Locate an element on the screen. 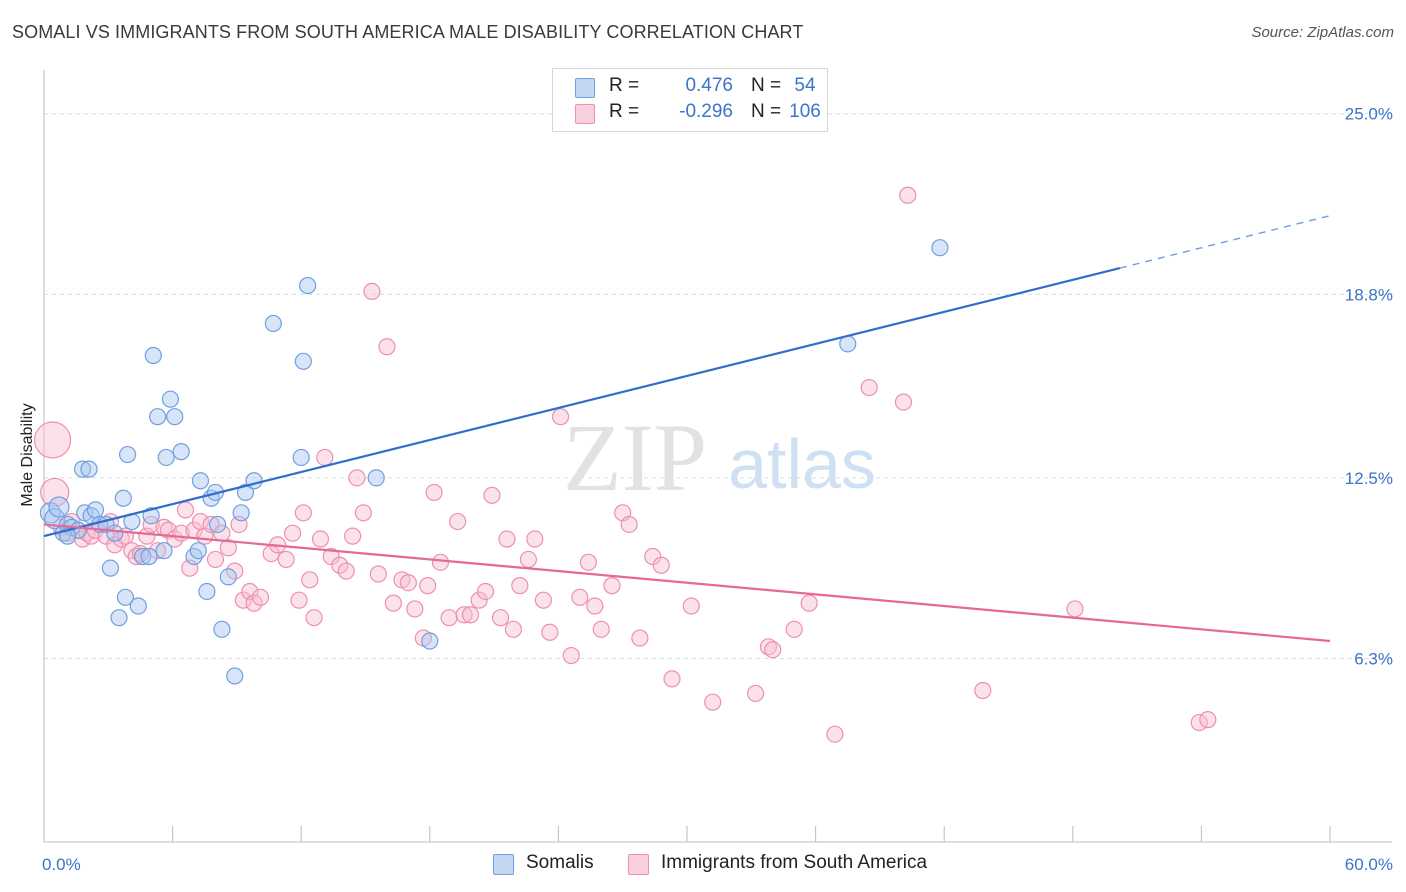 This screenshot has width=1406, height=892. legend-swatch-somalis is located at coordinates (585, 88).